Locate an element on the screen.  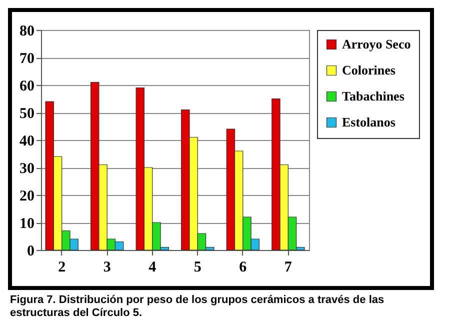
y-tick-label: 40 is located at coordinates (27, 142).